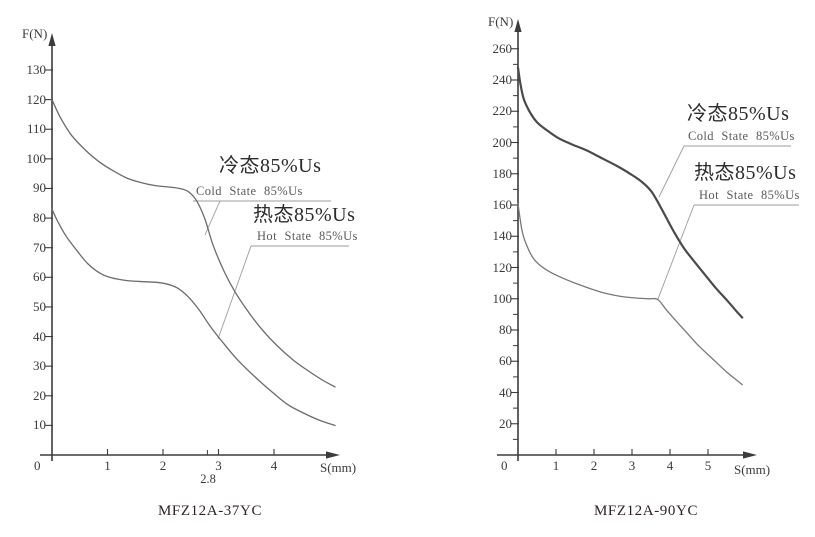 This screenshot has height=537, width=815. I want to click on left-y-axis-arrow, so click(52, 39).